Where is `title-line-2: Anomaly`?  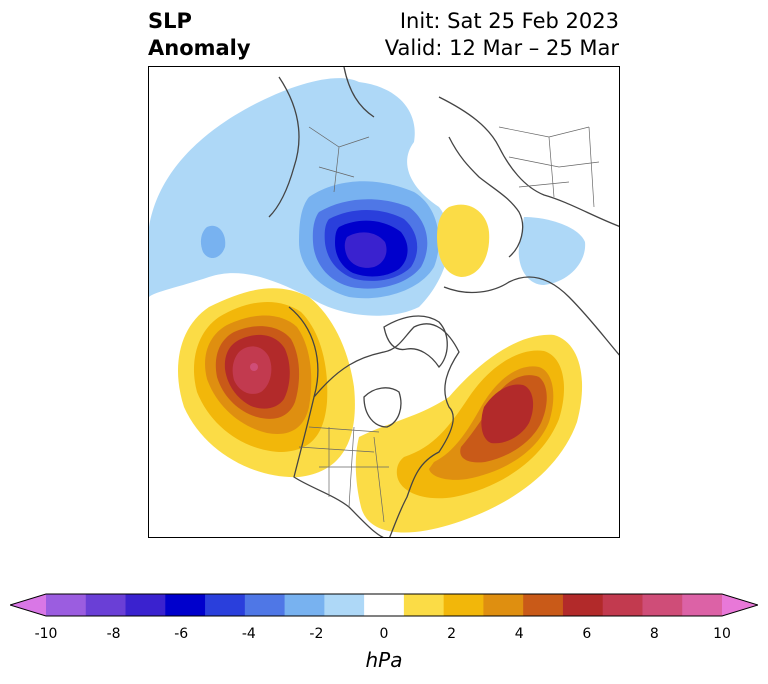 title-line-2: Anomaly is located at coordinates (199, 48).